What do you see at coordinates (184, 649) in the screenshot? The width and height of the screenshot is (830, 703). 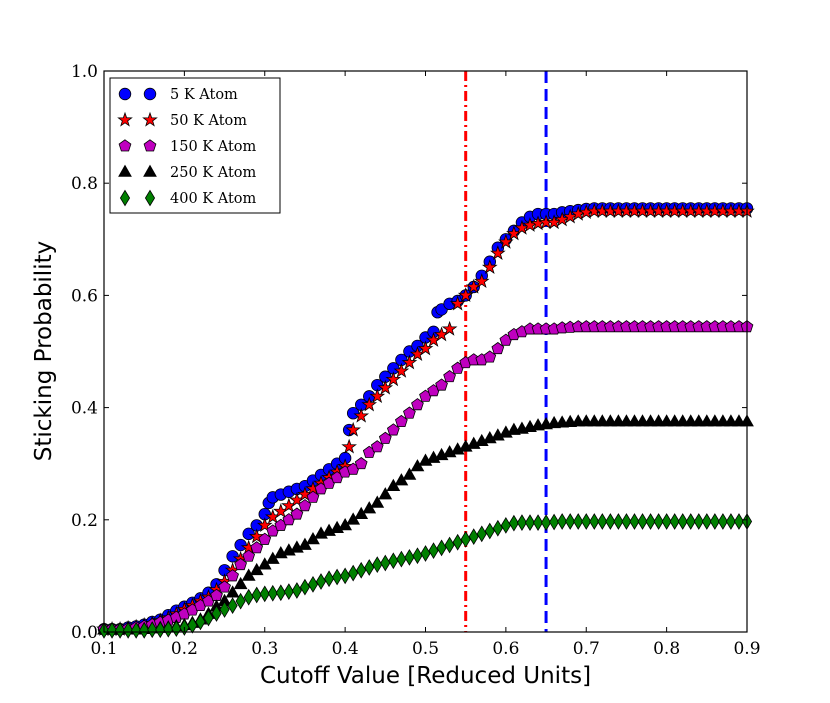 I see `x-tick-label: 0.2` at bounding box center [184, 649].